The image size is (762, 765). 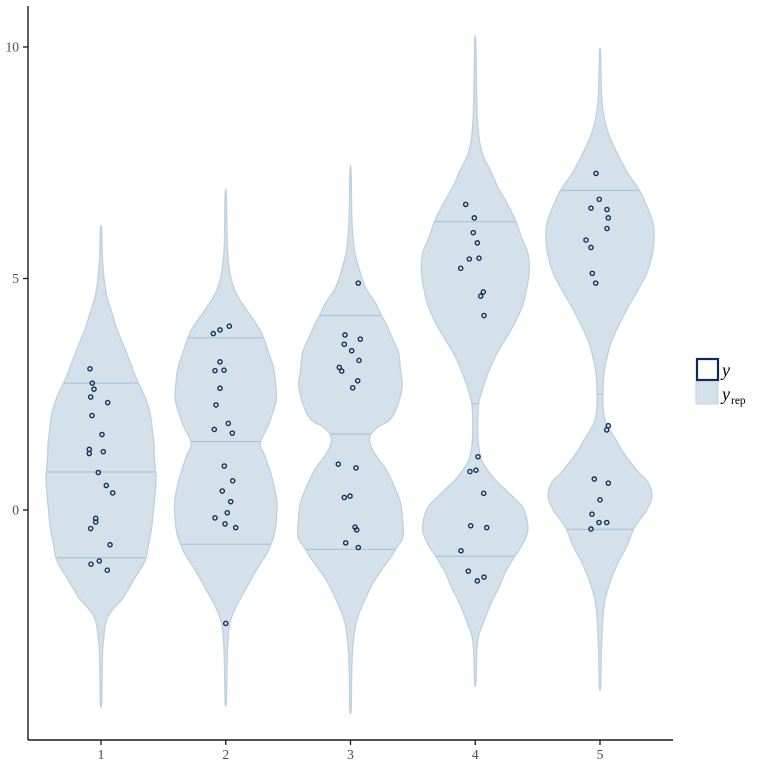 What do you see at coordinates (600, 754) in the screenshot?
I see `x-tick-label: 5` at bounding box center [600, 754].